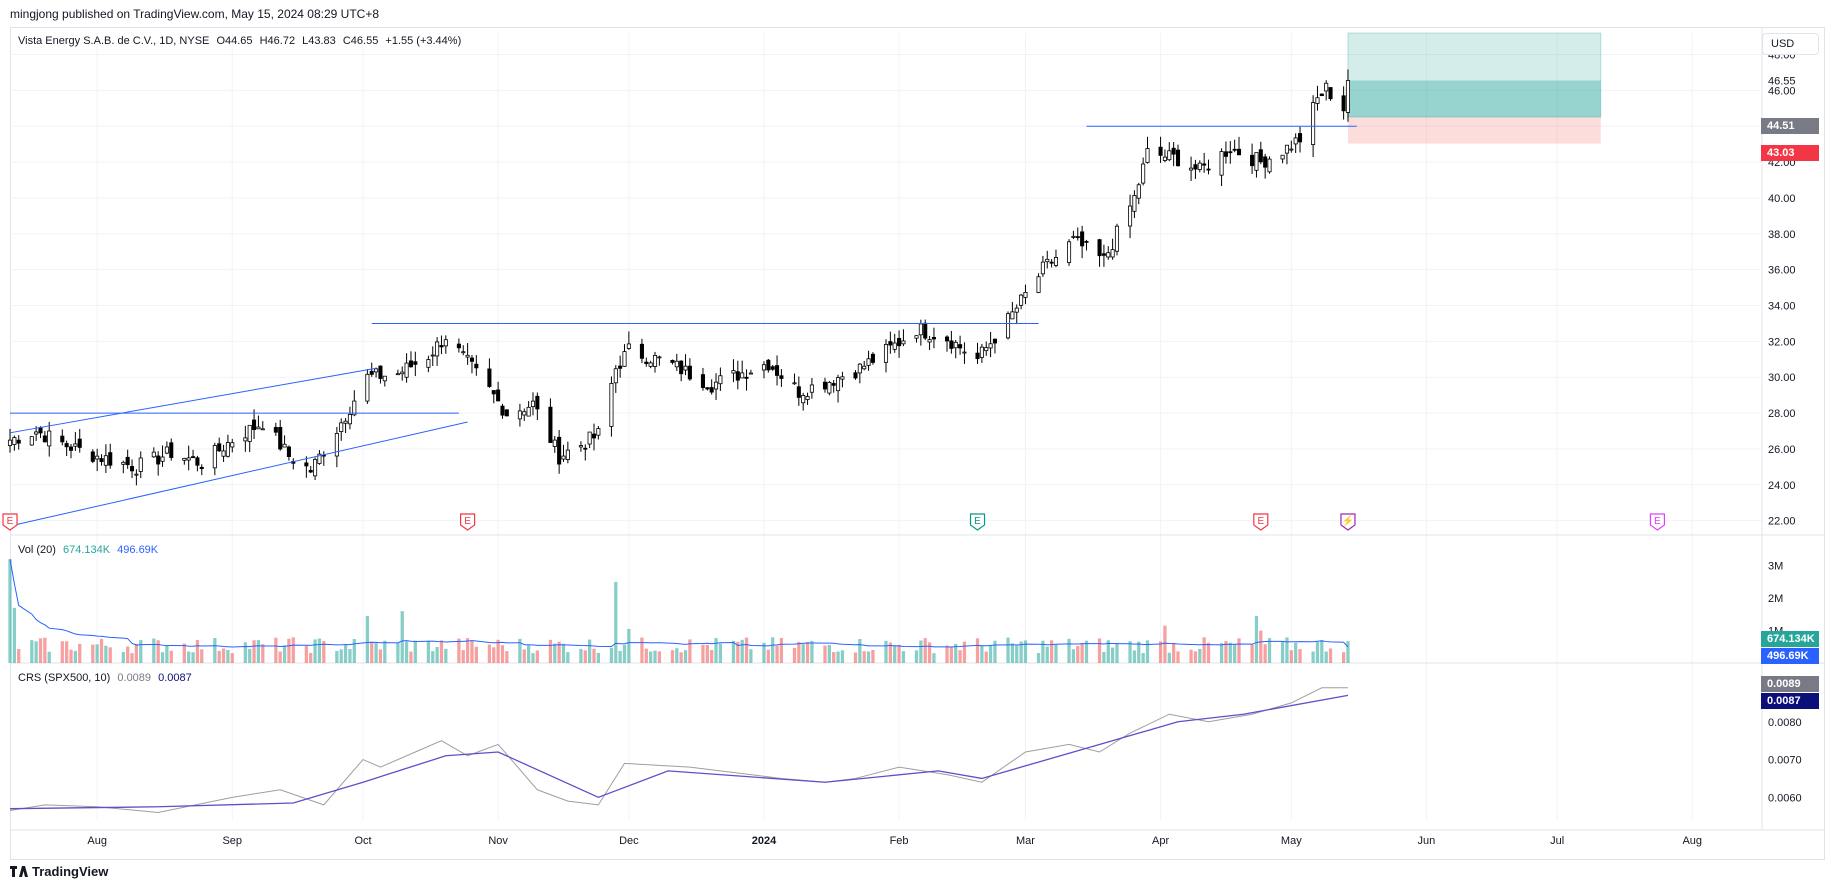 The image size is (1835, 889). Describe the element at coordinates (360, 41) in the screenshot. I see `legend-close: C46.55` at that location.